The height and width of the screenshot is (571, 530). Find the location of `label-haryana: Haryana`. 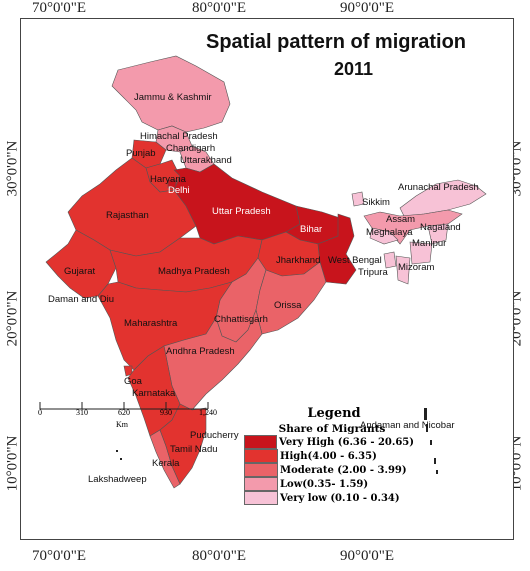

label-haryana: Haryana is located at coordinates (168, 179).